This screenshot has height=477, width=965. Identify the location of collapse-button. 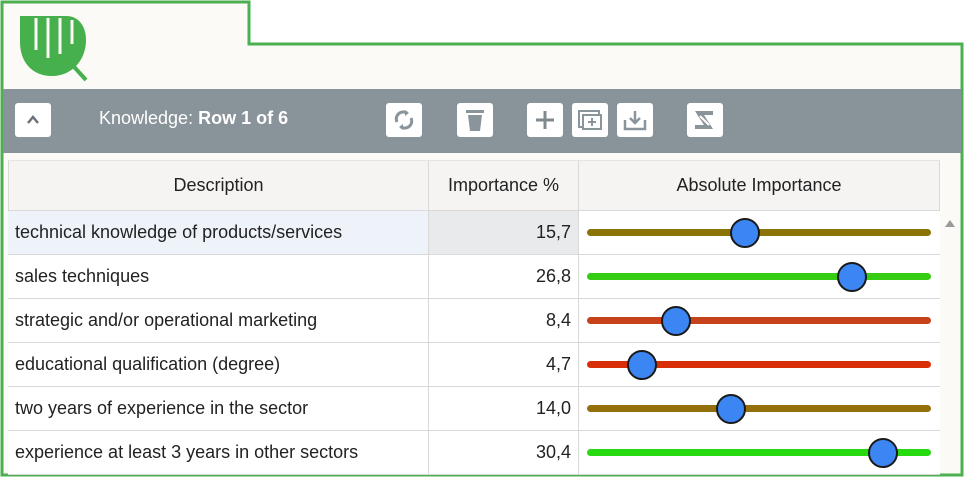
(33, 120).